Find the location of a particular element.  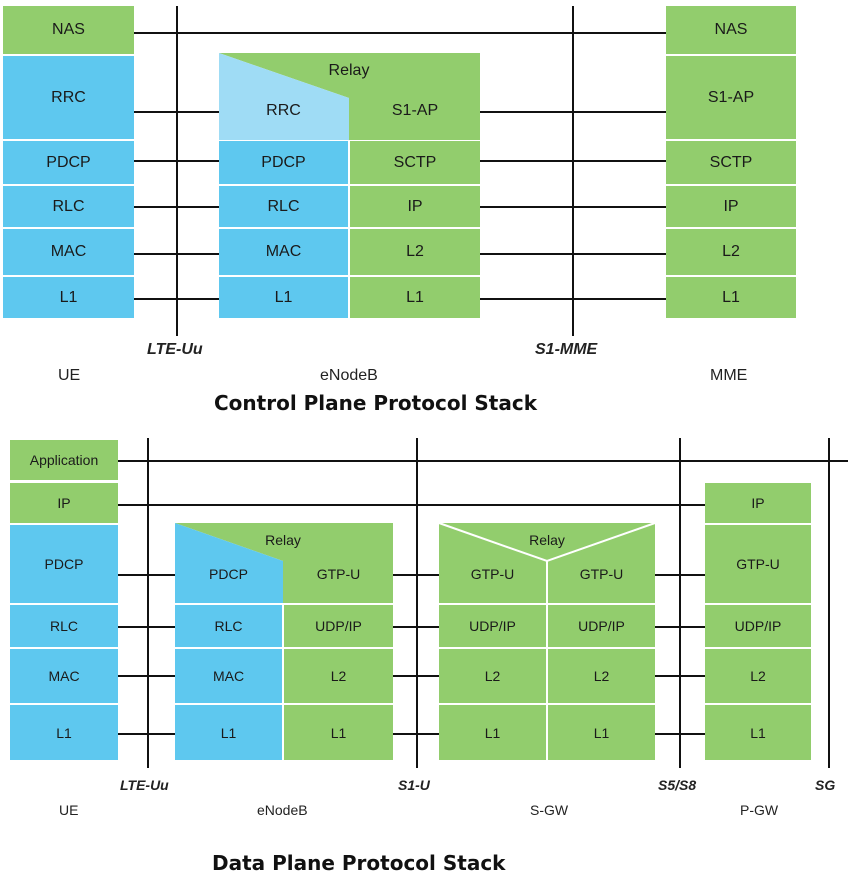

cp-interface-s1-mme: S1-MME is located at coordinates (566, 349).